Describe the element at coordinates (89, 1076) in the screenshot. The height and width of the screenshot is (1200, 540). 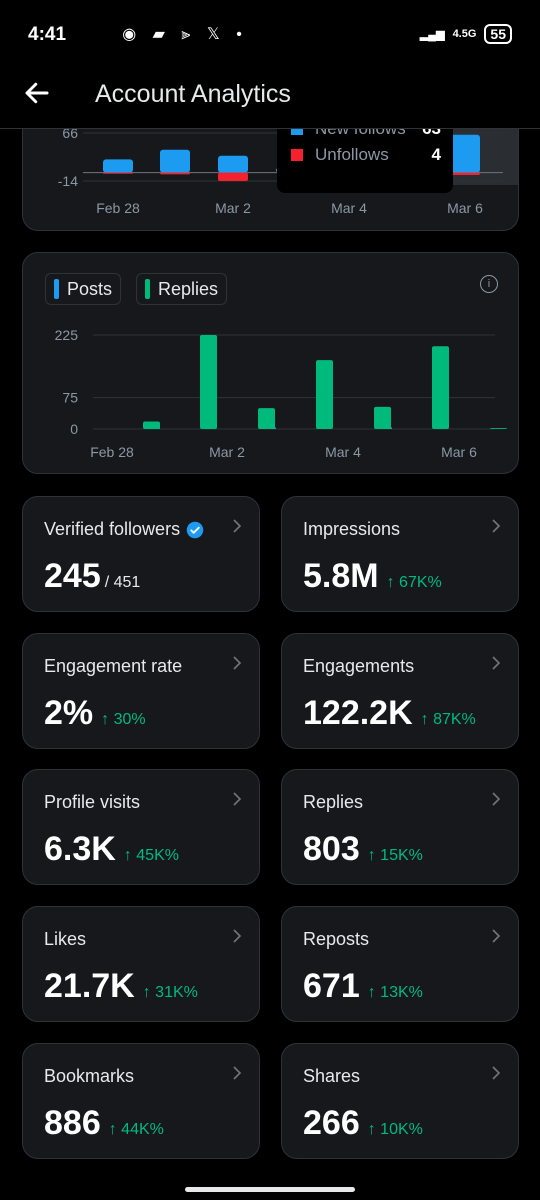
I see `stat-label: Bookmarks` at that location.